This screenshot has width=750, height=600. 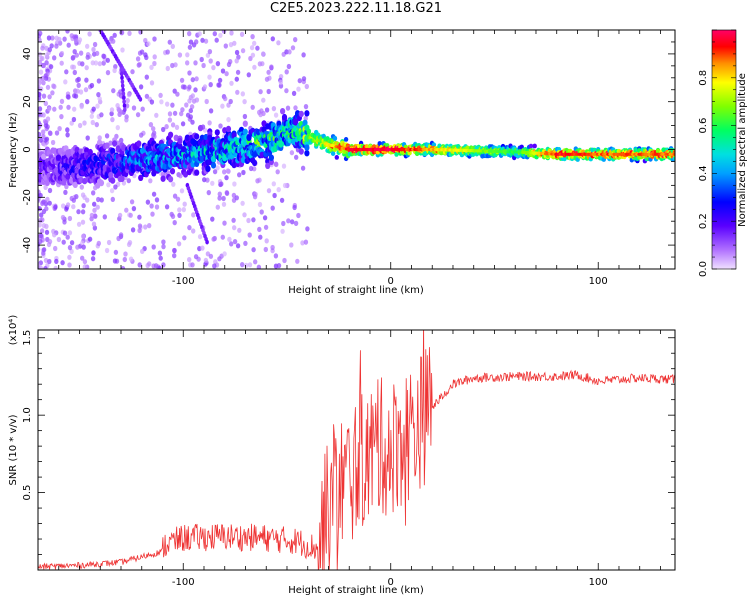 I want to click on spectrogram-y-tick-label: -20, so click(x=27, y=197).